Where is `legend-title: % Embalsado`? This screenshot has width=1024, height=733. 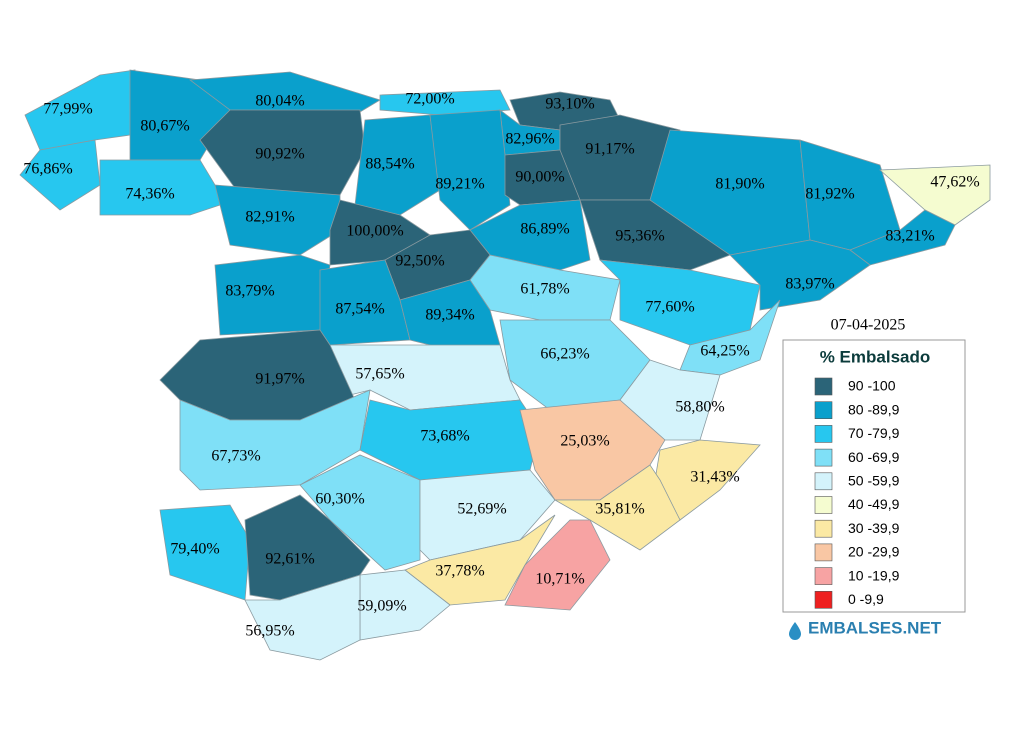
legend-title: % Embalsado is located at coordinates (875, 356).